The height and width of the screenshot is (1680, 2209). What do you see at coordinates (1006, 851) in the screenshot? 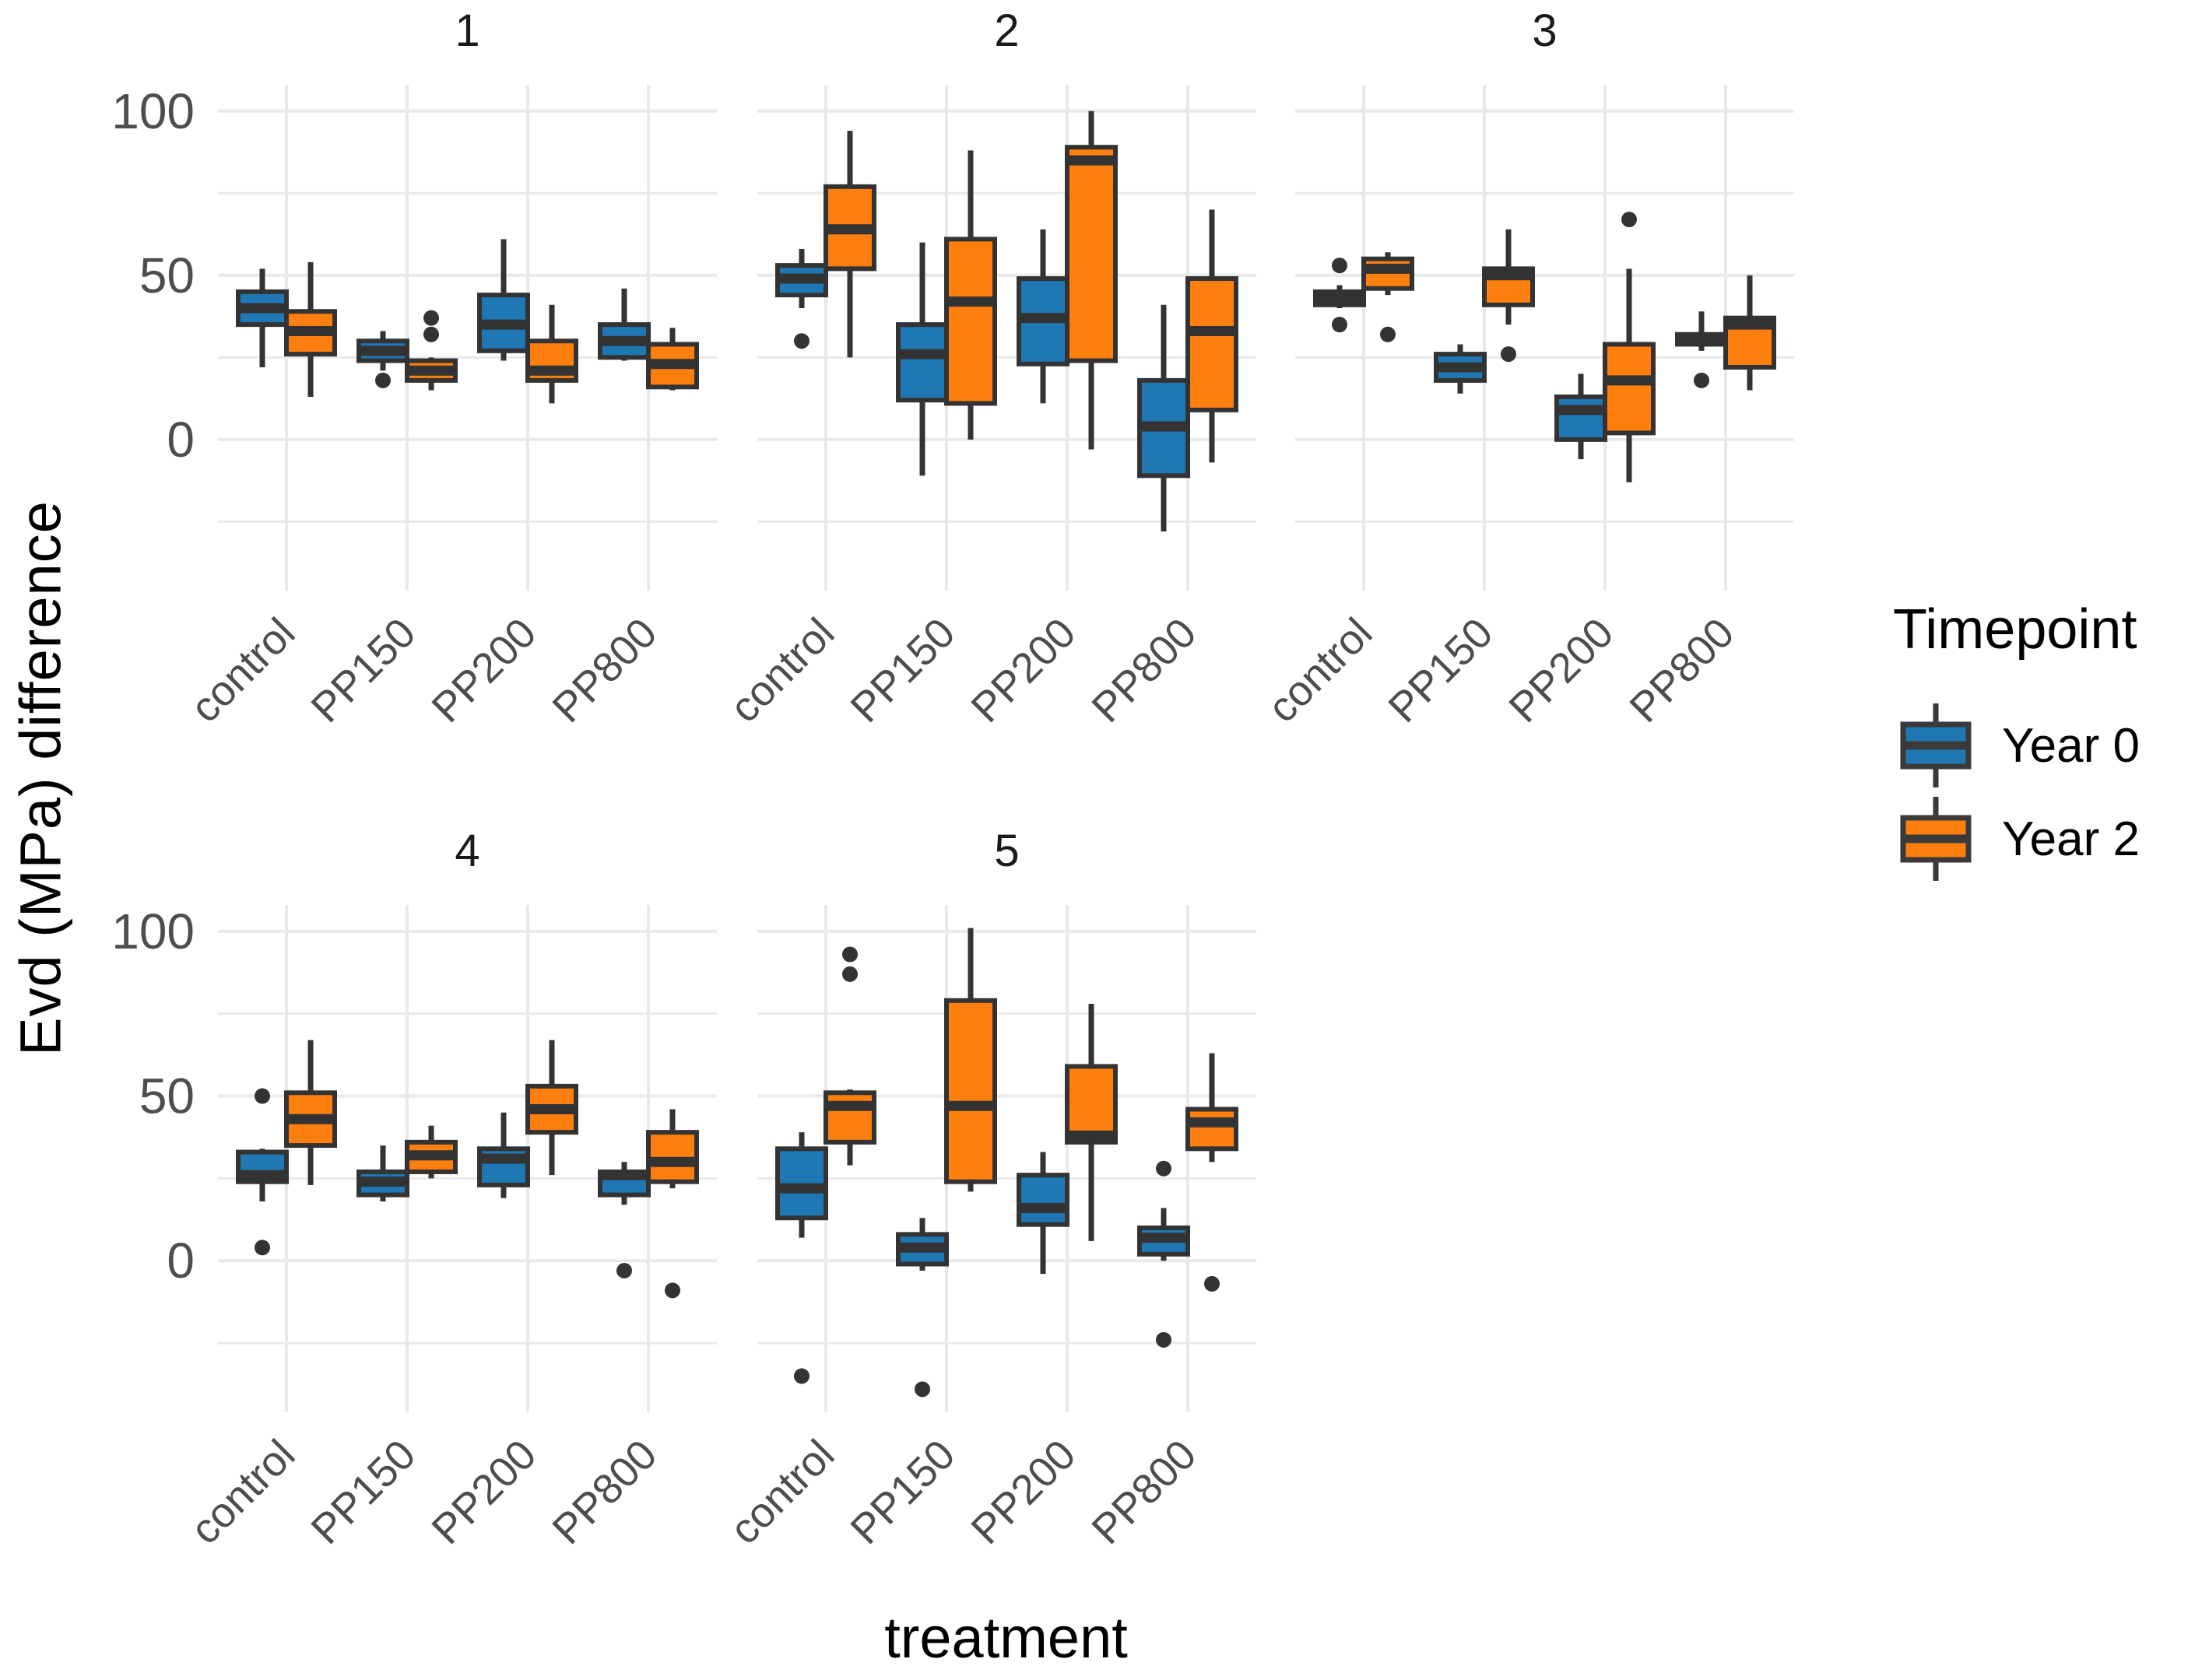
I see `facet-title: 5` at bounding box center [1006, 851].